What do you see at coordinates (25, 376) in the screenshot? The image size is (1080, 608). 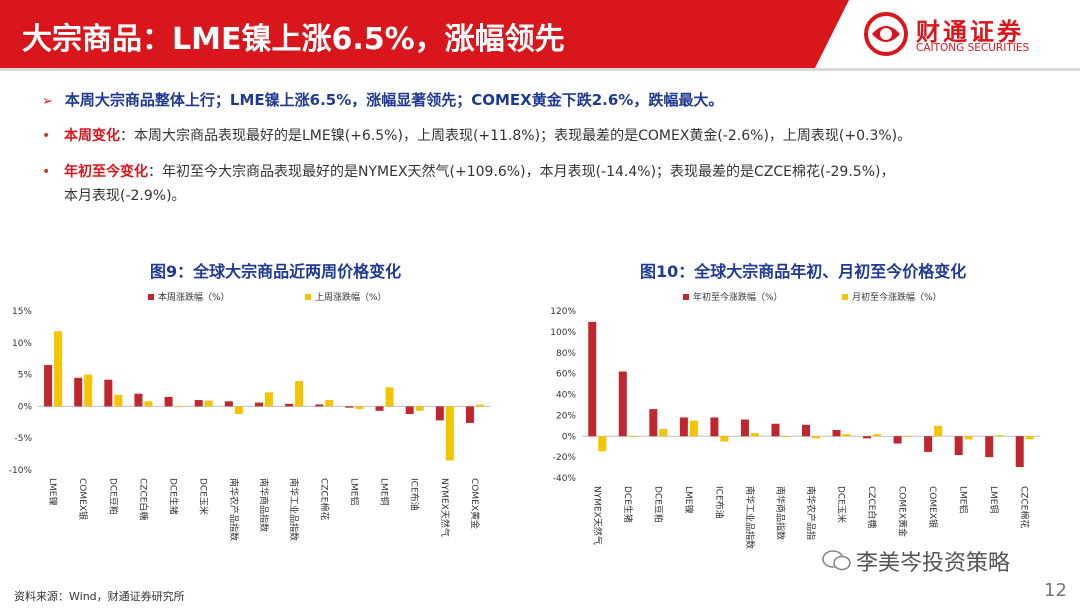 I see `y-tick-label: 5%` at bounding box center [25, 376].